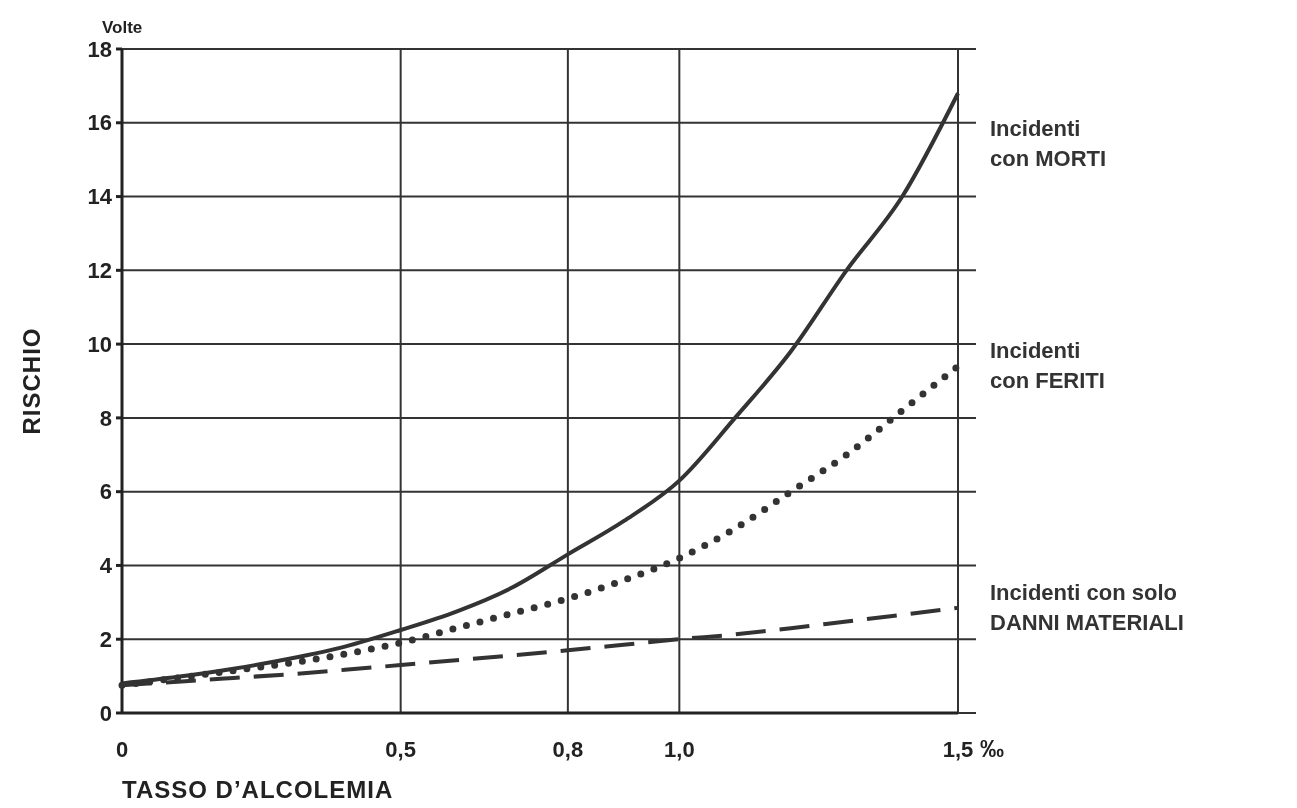  What do you see at coordinates (105, 639) in the screenshot?
I see `y-tick-label: 2` at bounding box center [105, 639].